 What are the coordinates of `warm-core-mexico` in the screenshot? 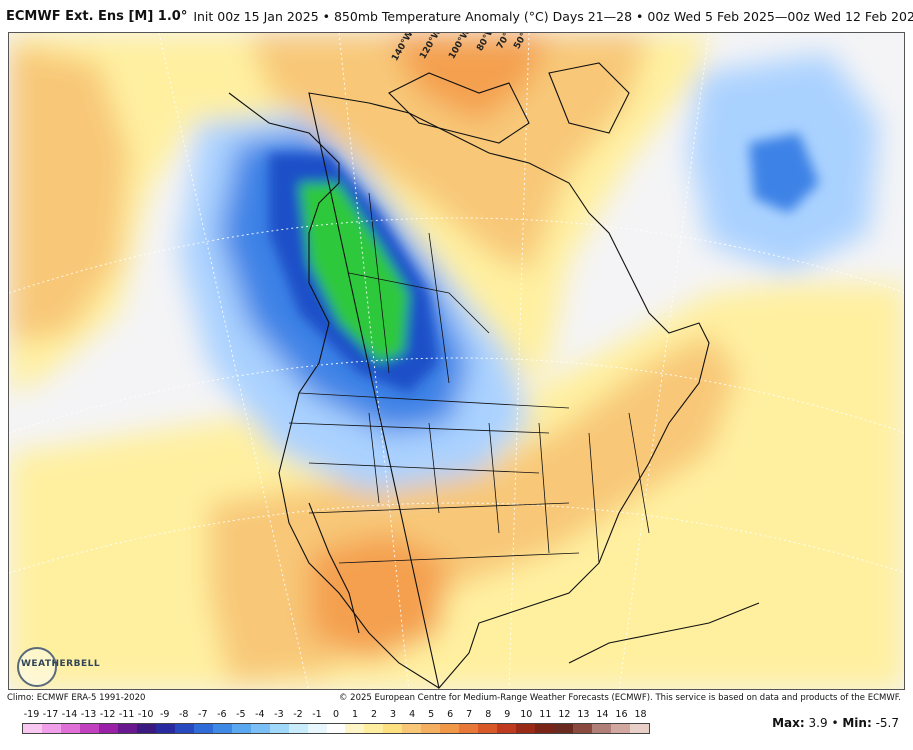 It's located at (379, 598).